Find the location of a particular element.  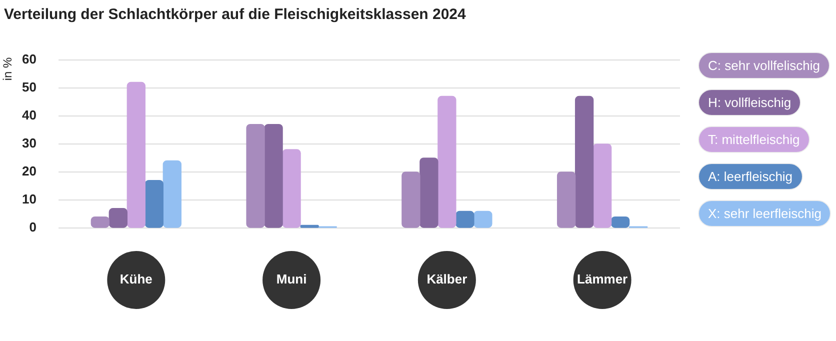

y-tick-label: 10 is located at coordinates (29, 199).